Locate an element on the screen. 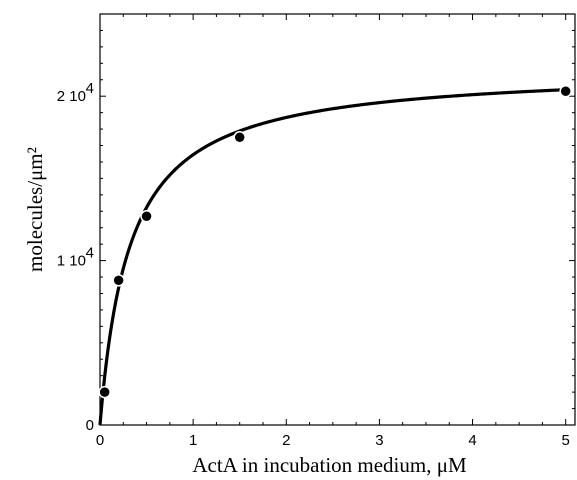 This screenshot has height=480, width=577. x-tick-label: 5 is located at coordinates (566, 440).